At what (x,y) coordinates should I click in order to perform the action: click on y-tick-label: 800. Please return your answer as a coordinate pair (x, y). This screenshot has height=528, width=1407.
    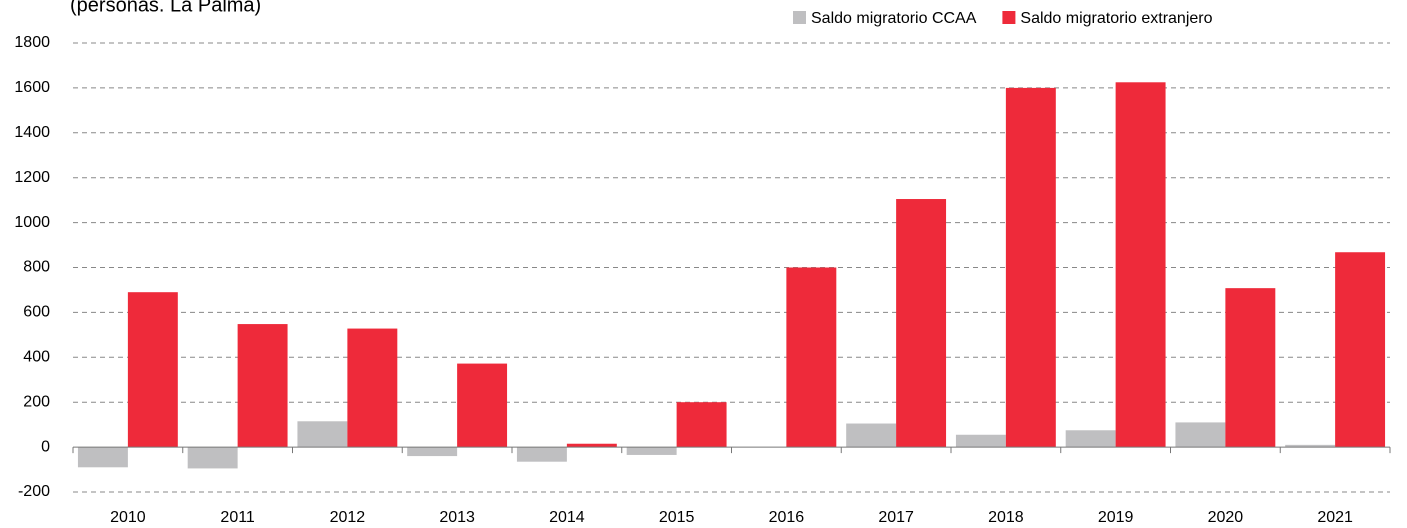
    Looking at the image, I should click on (36, 267).